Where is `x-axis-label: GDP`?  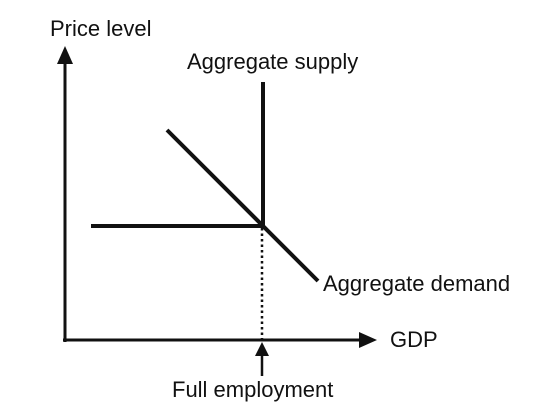 x-axis-label: GDP is located at coordinates (414, 339).